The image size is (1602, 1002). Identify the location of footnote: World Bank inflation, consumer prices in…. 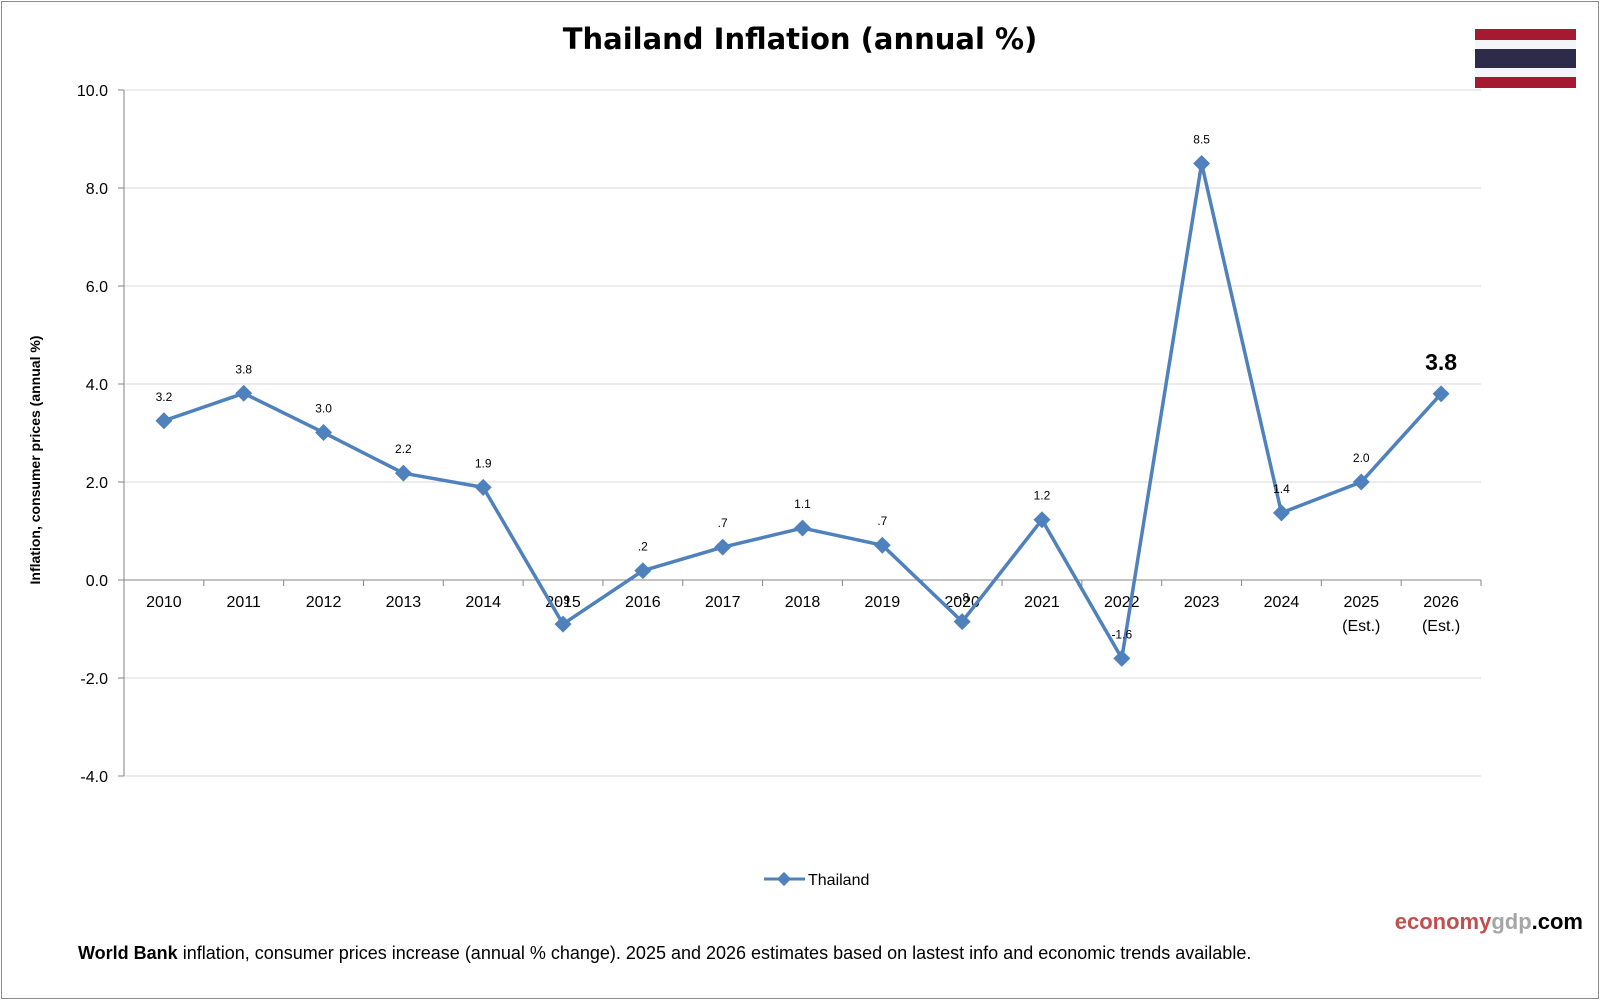
(664, 953).